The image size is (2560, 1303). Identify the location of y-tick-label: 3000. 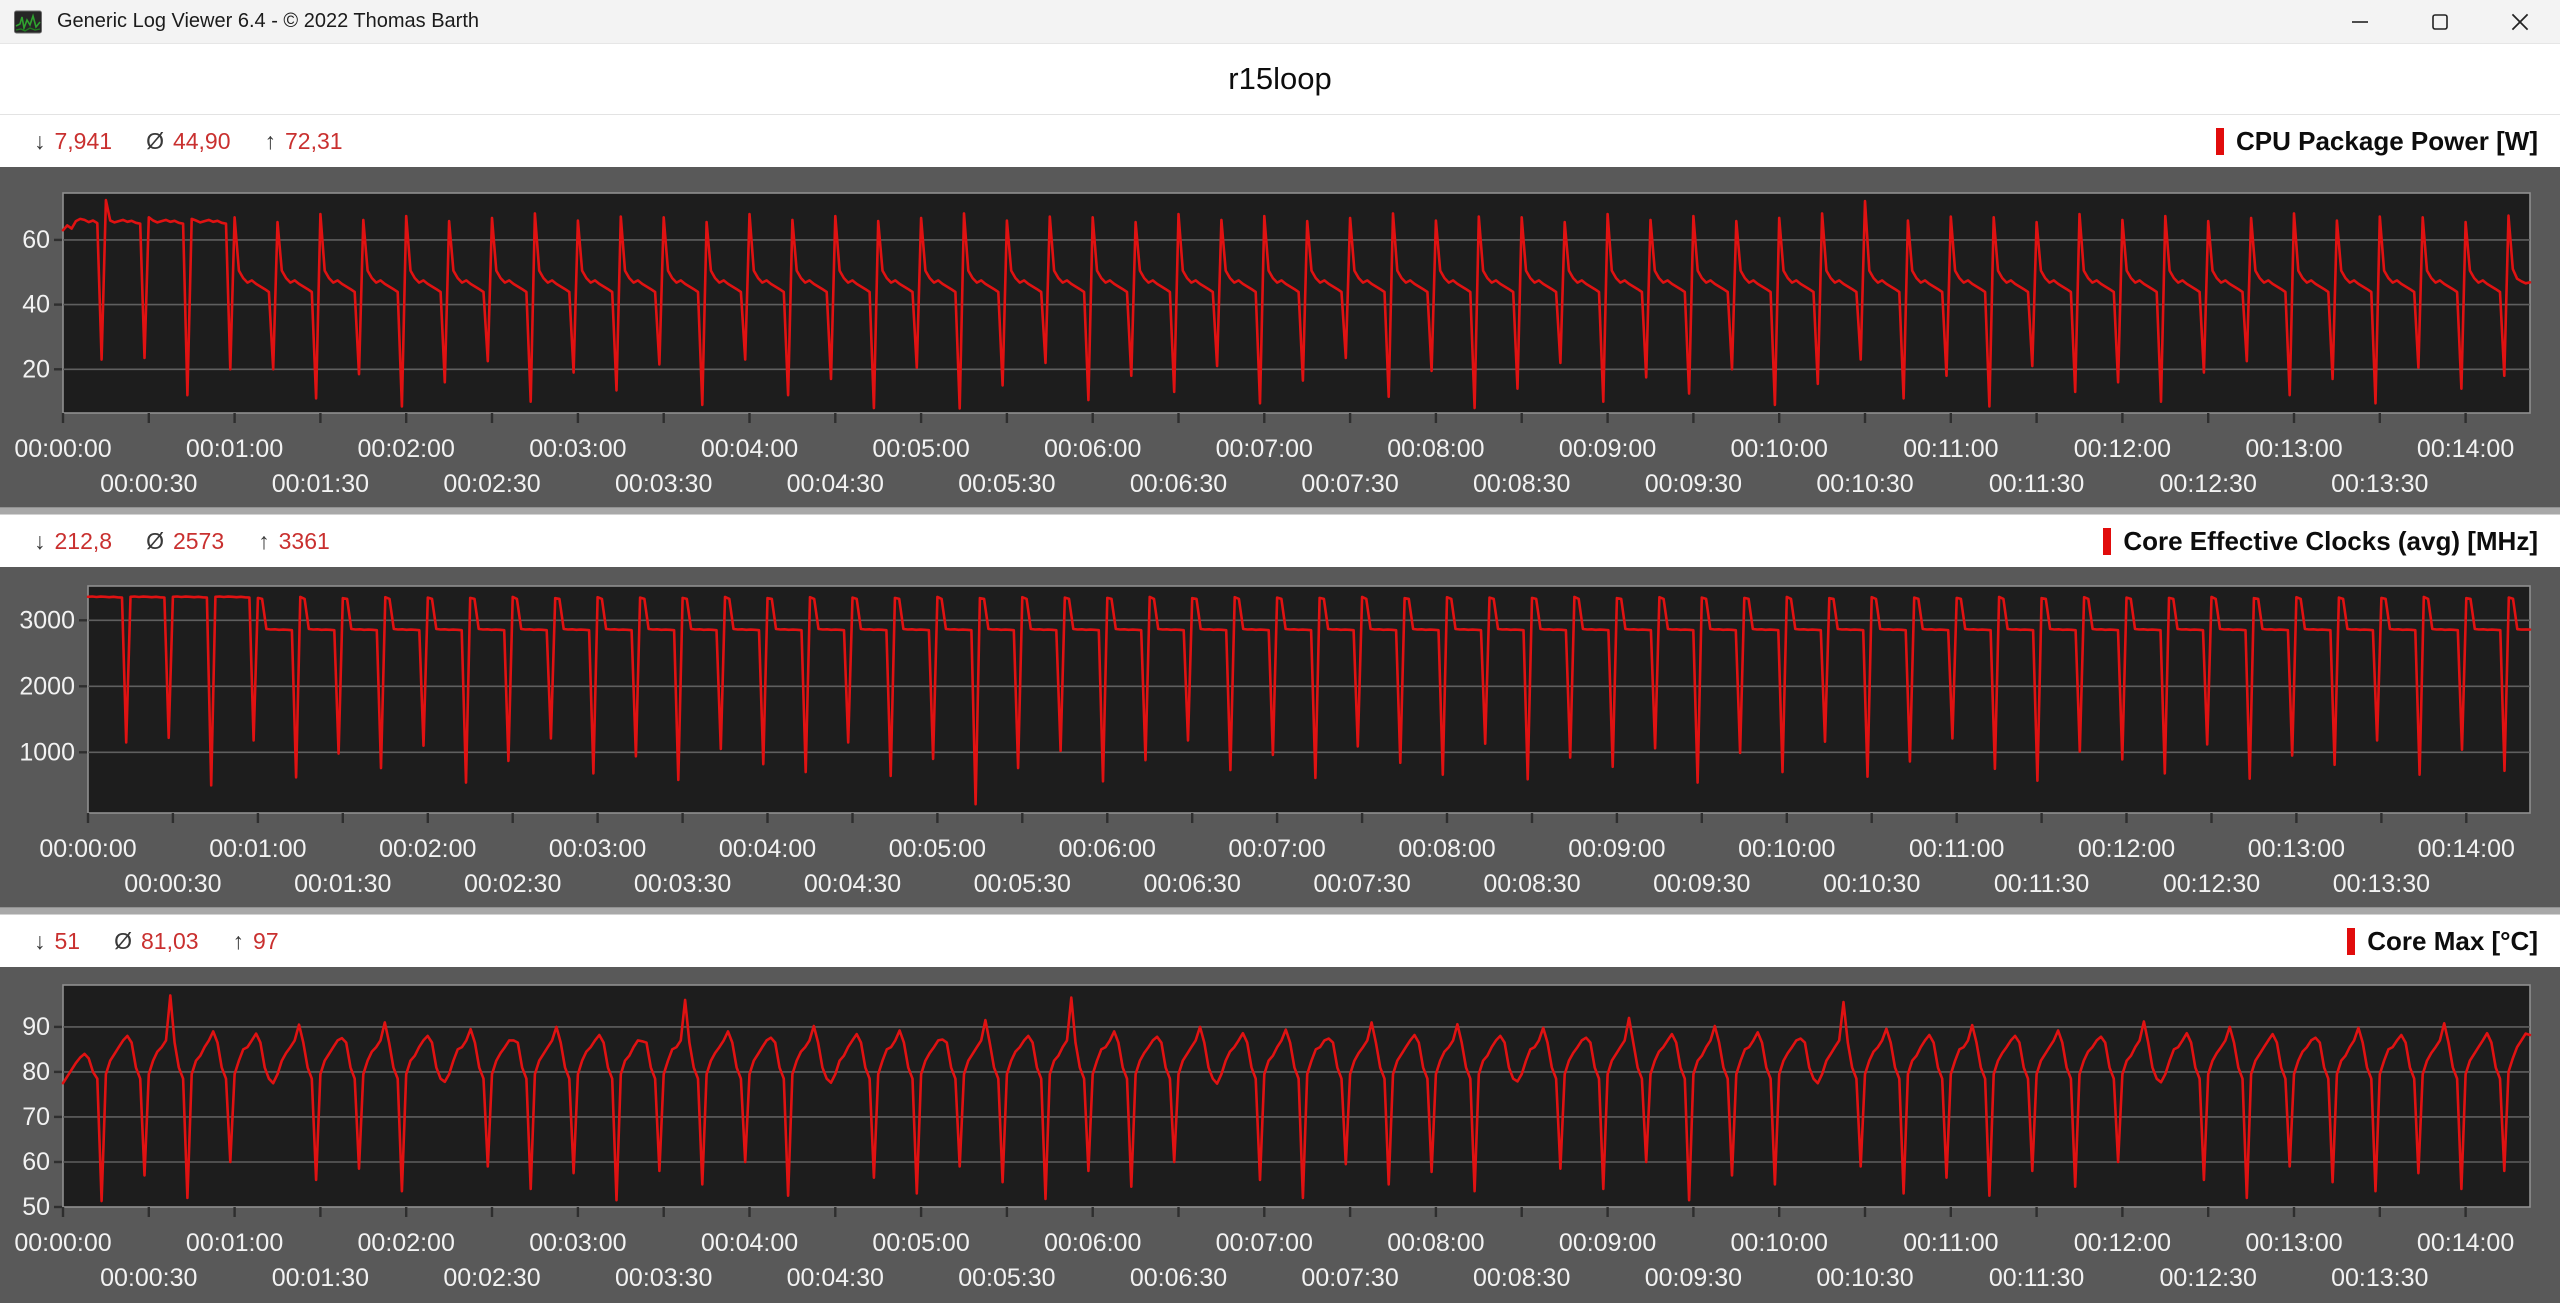
(47, 620).